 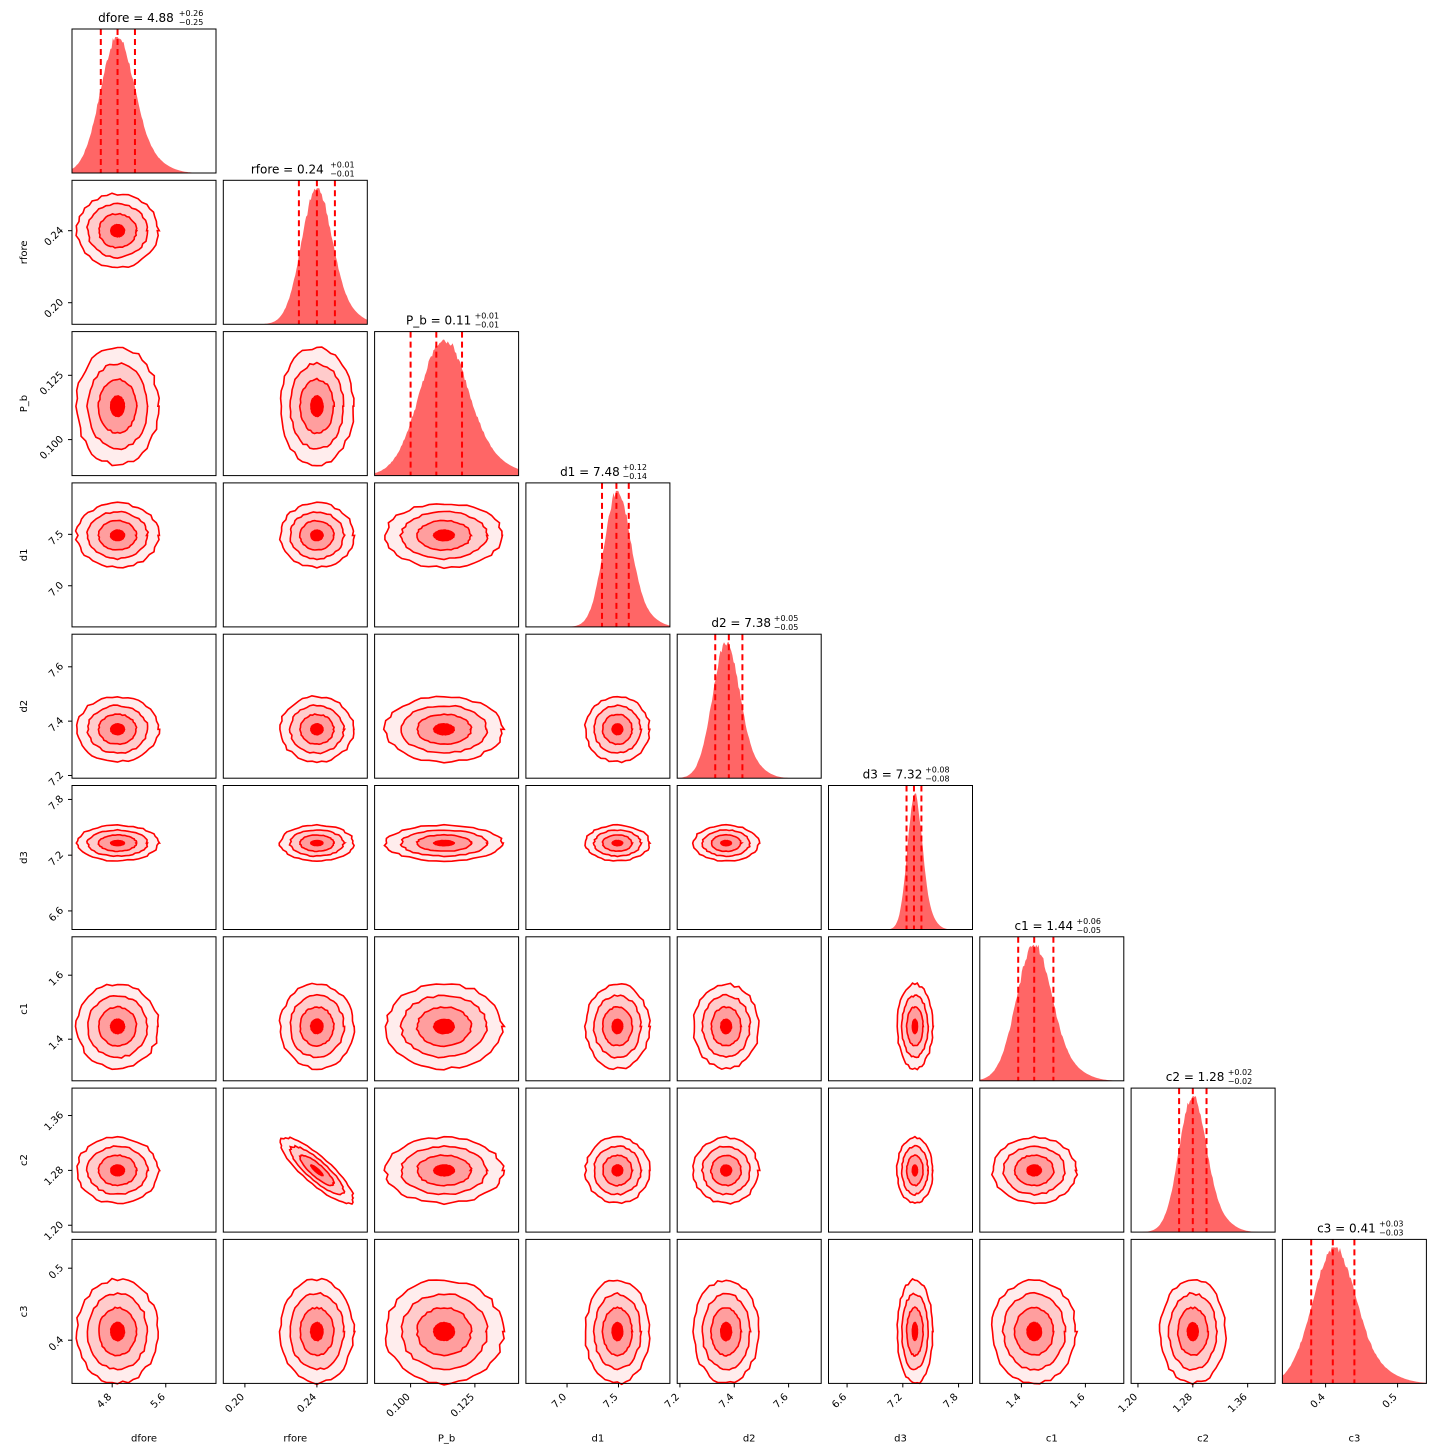 What do you see at coordinates (158, 1401) in the screenshot?
I see `x-tick-label: 5.6` at bounding box center [158, 1401].